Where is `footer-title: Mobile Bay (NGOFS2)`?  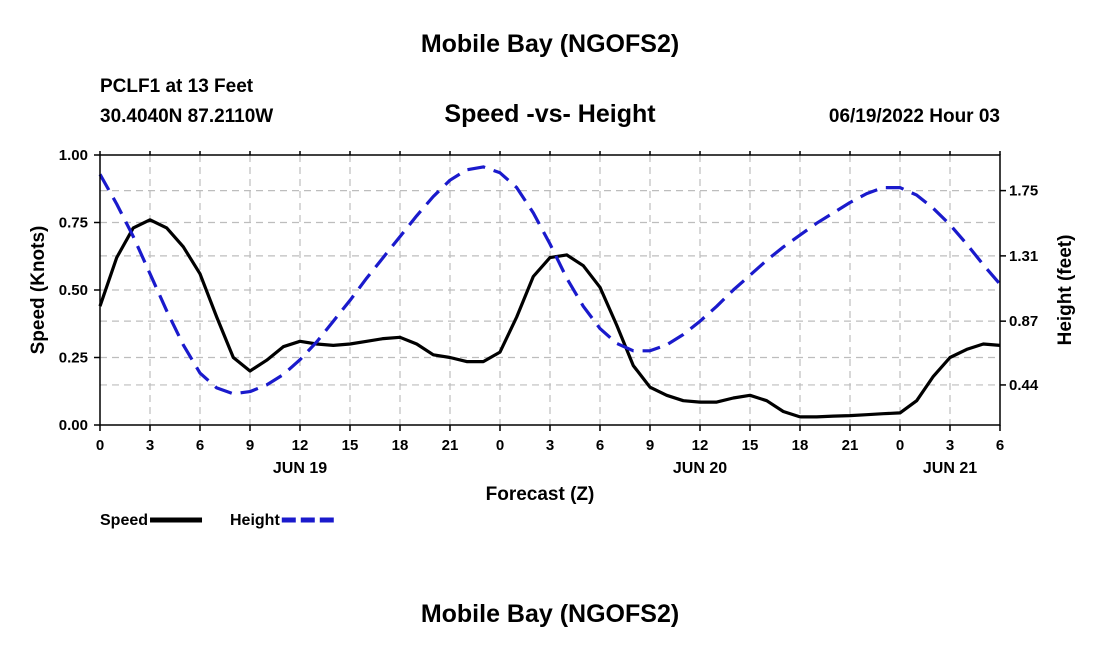
footer-title: Mobile Bay (NGOFS2) is located at coordinates (550, 614).